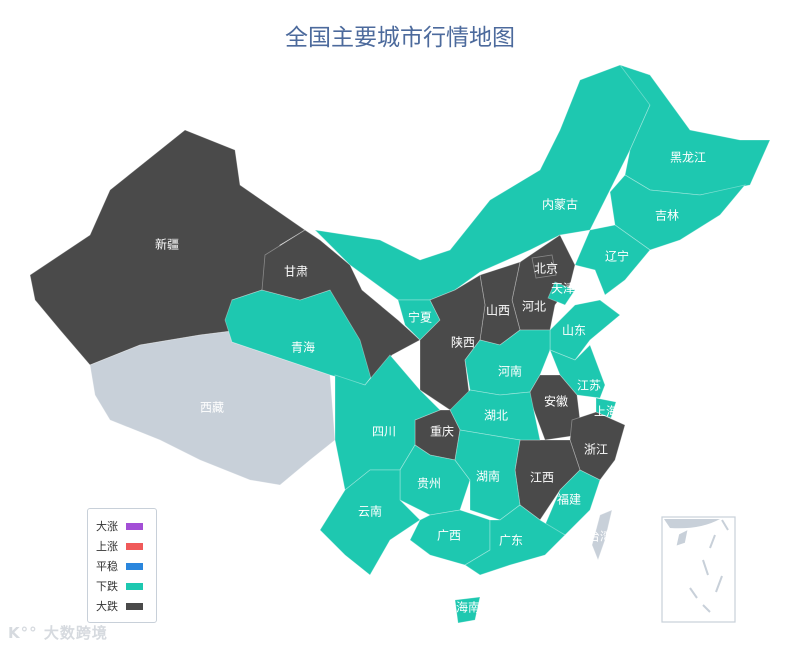  I want to click on region-label: 重庆, so click(442, 432).